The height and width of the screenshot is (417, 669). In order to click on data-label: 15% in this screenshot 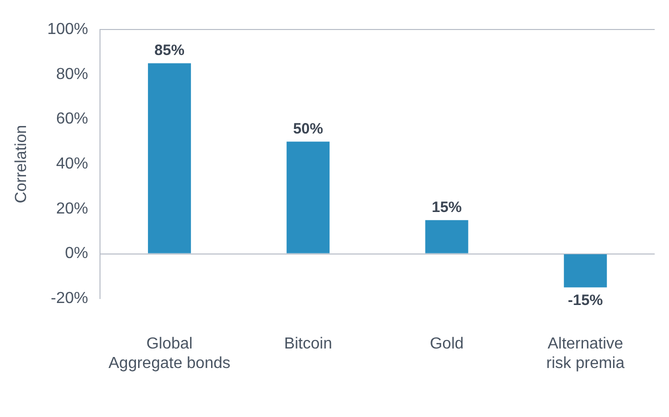, I will do `click(447, 207)`.